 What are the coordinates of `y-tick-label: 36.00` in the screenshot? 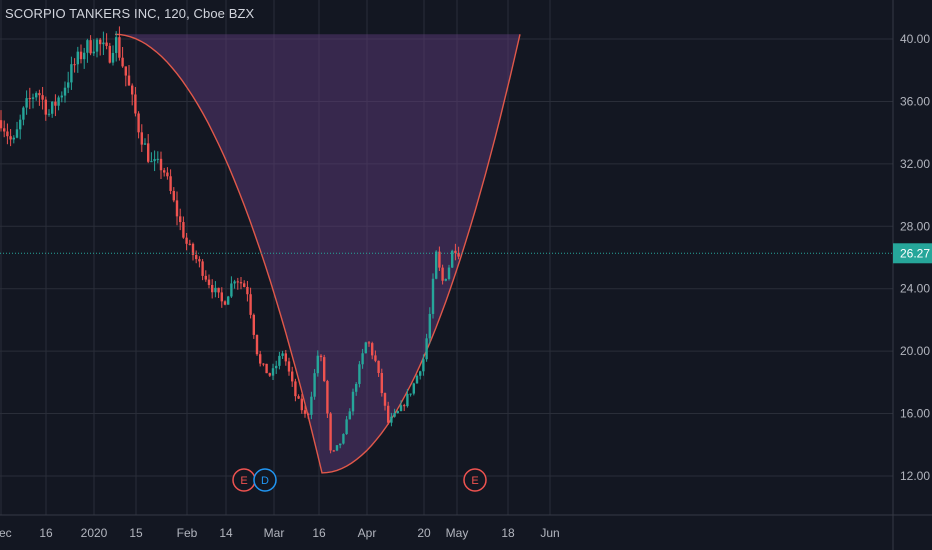 It's located at (915, 101).